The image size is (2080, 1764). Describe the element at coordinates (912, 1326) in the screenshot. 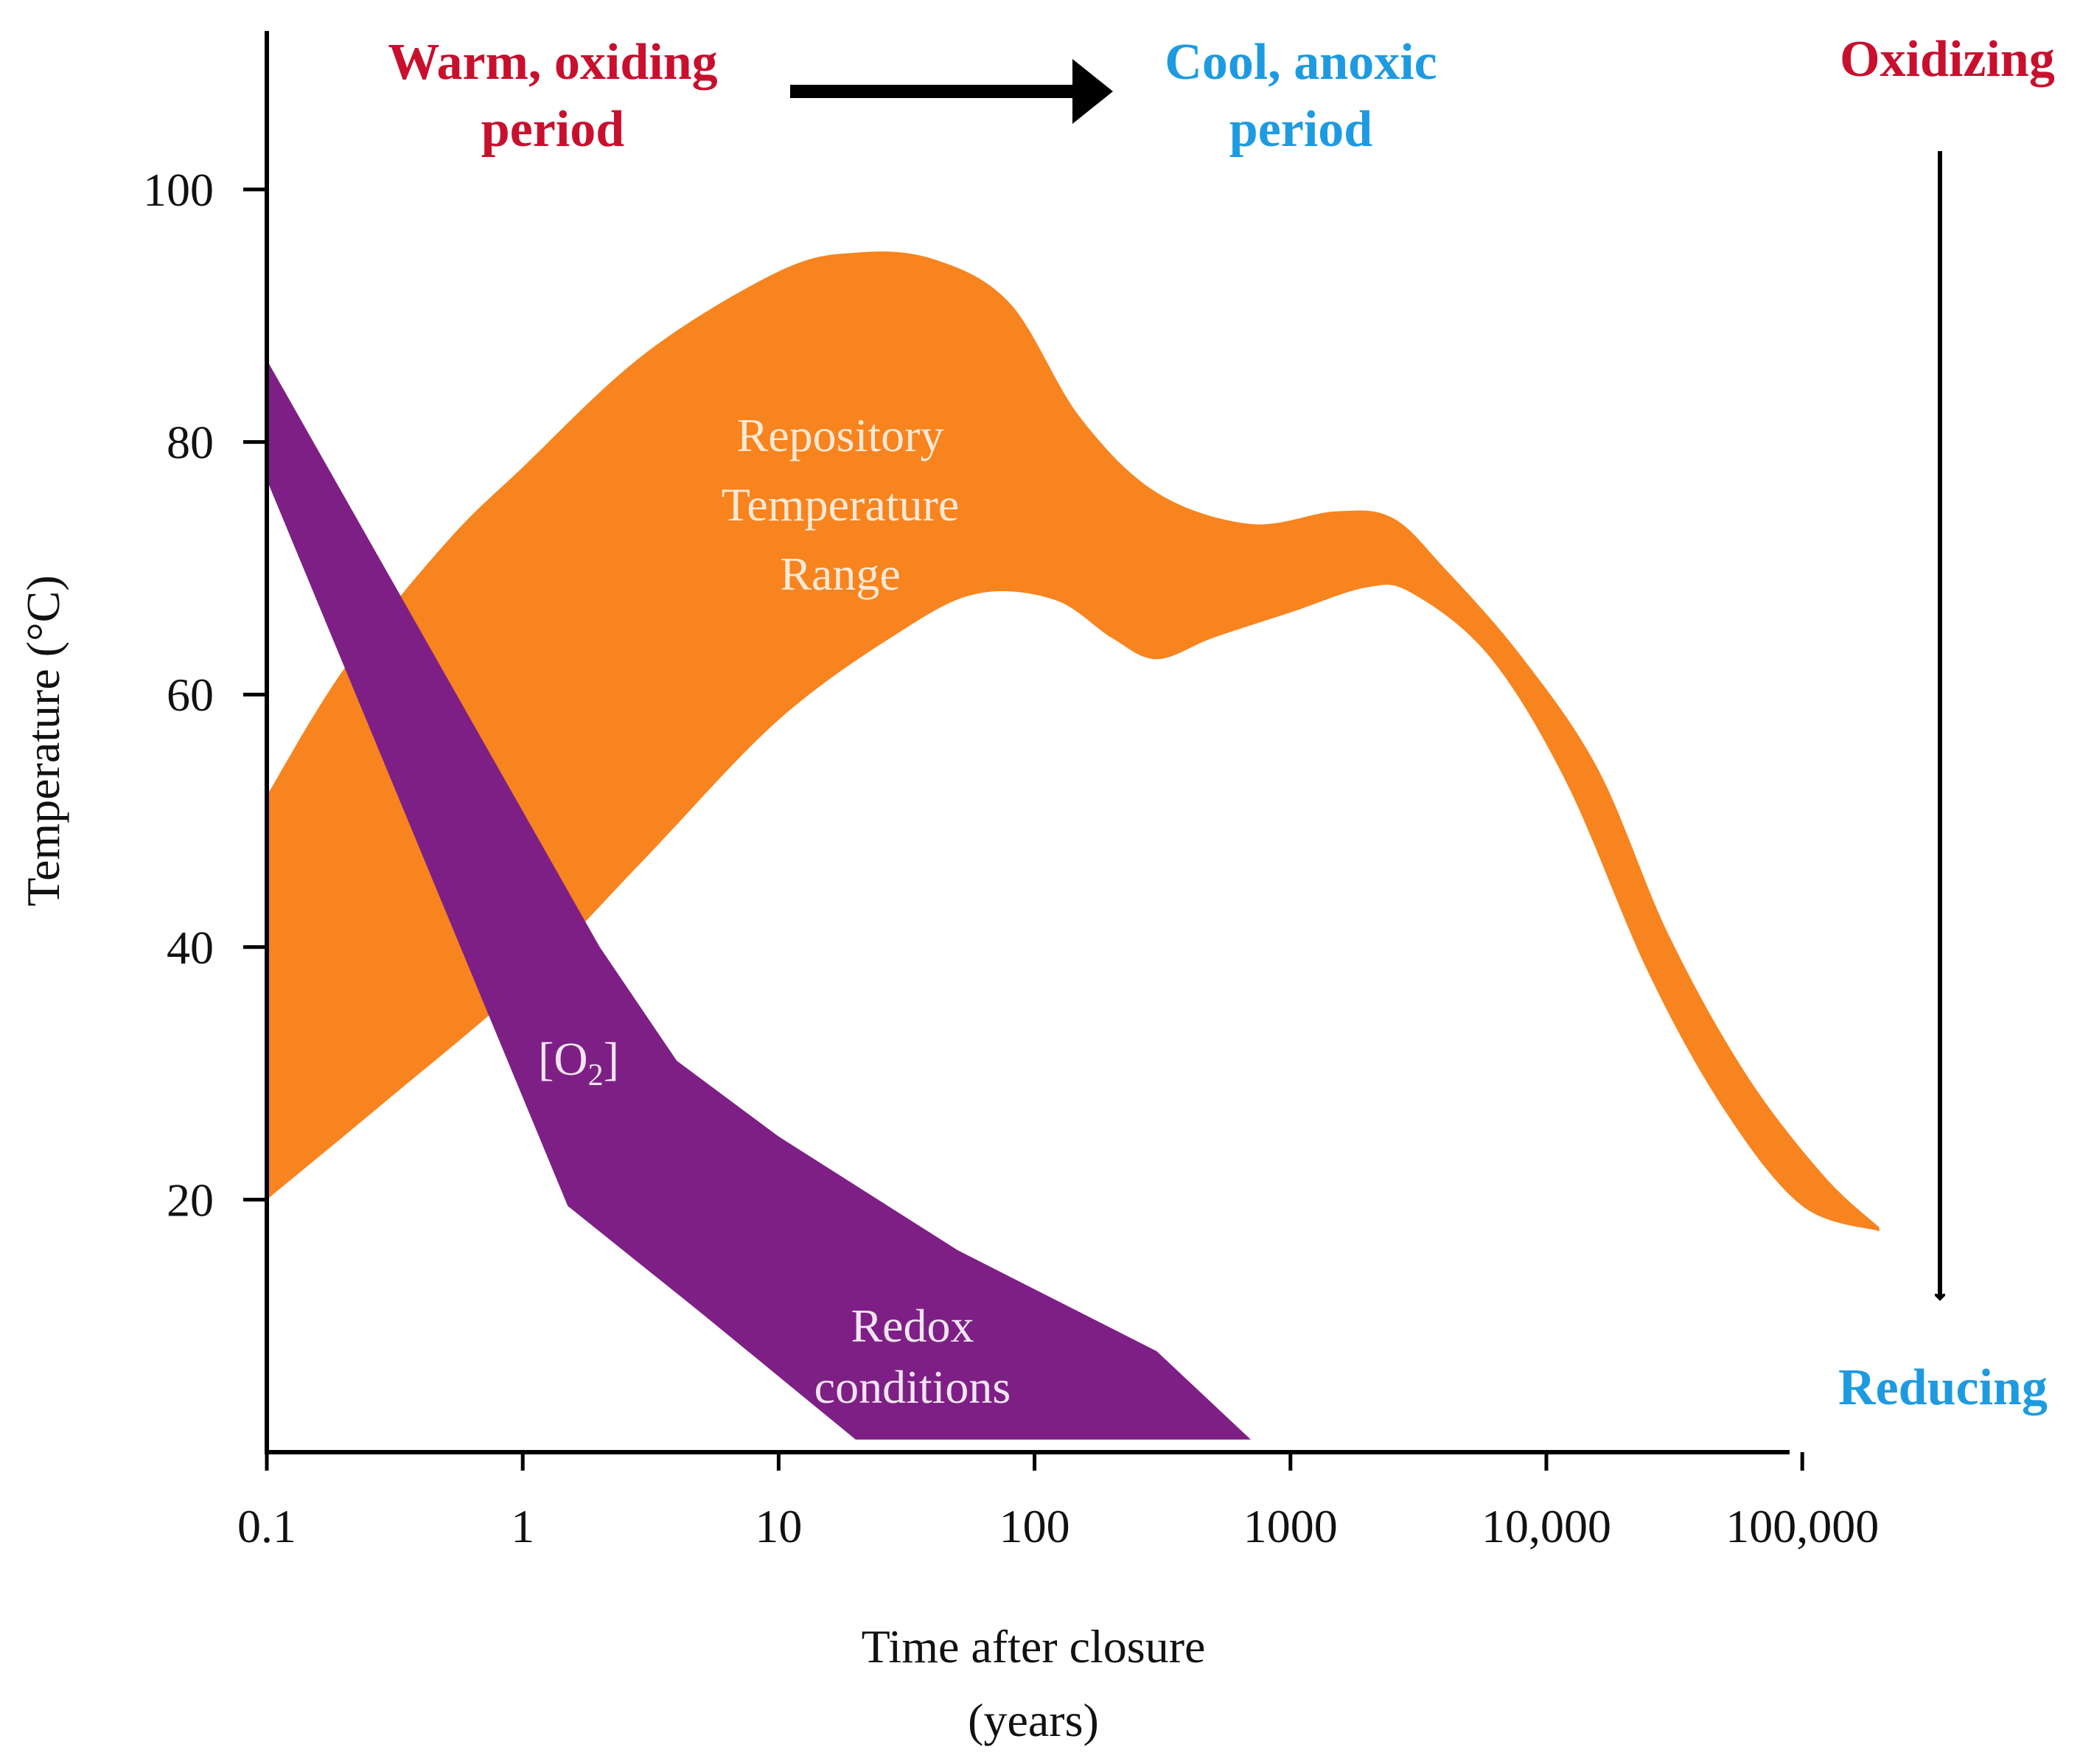

I see `redox-label-line1: Redox` at that location.